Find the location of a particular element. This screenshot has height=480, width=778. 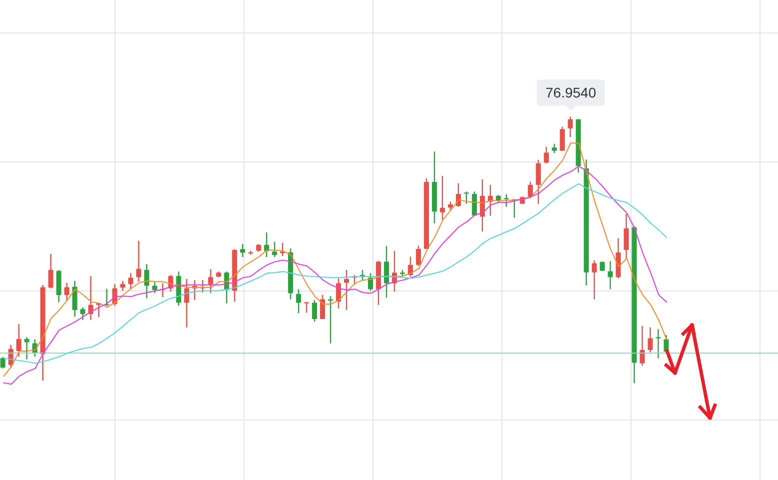

annotation: 76.9540 is located at coordinates (571, 92).